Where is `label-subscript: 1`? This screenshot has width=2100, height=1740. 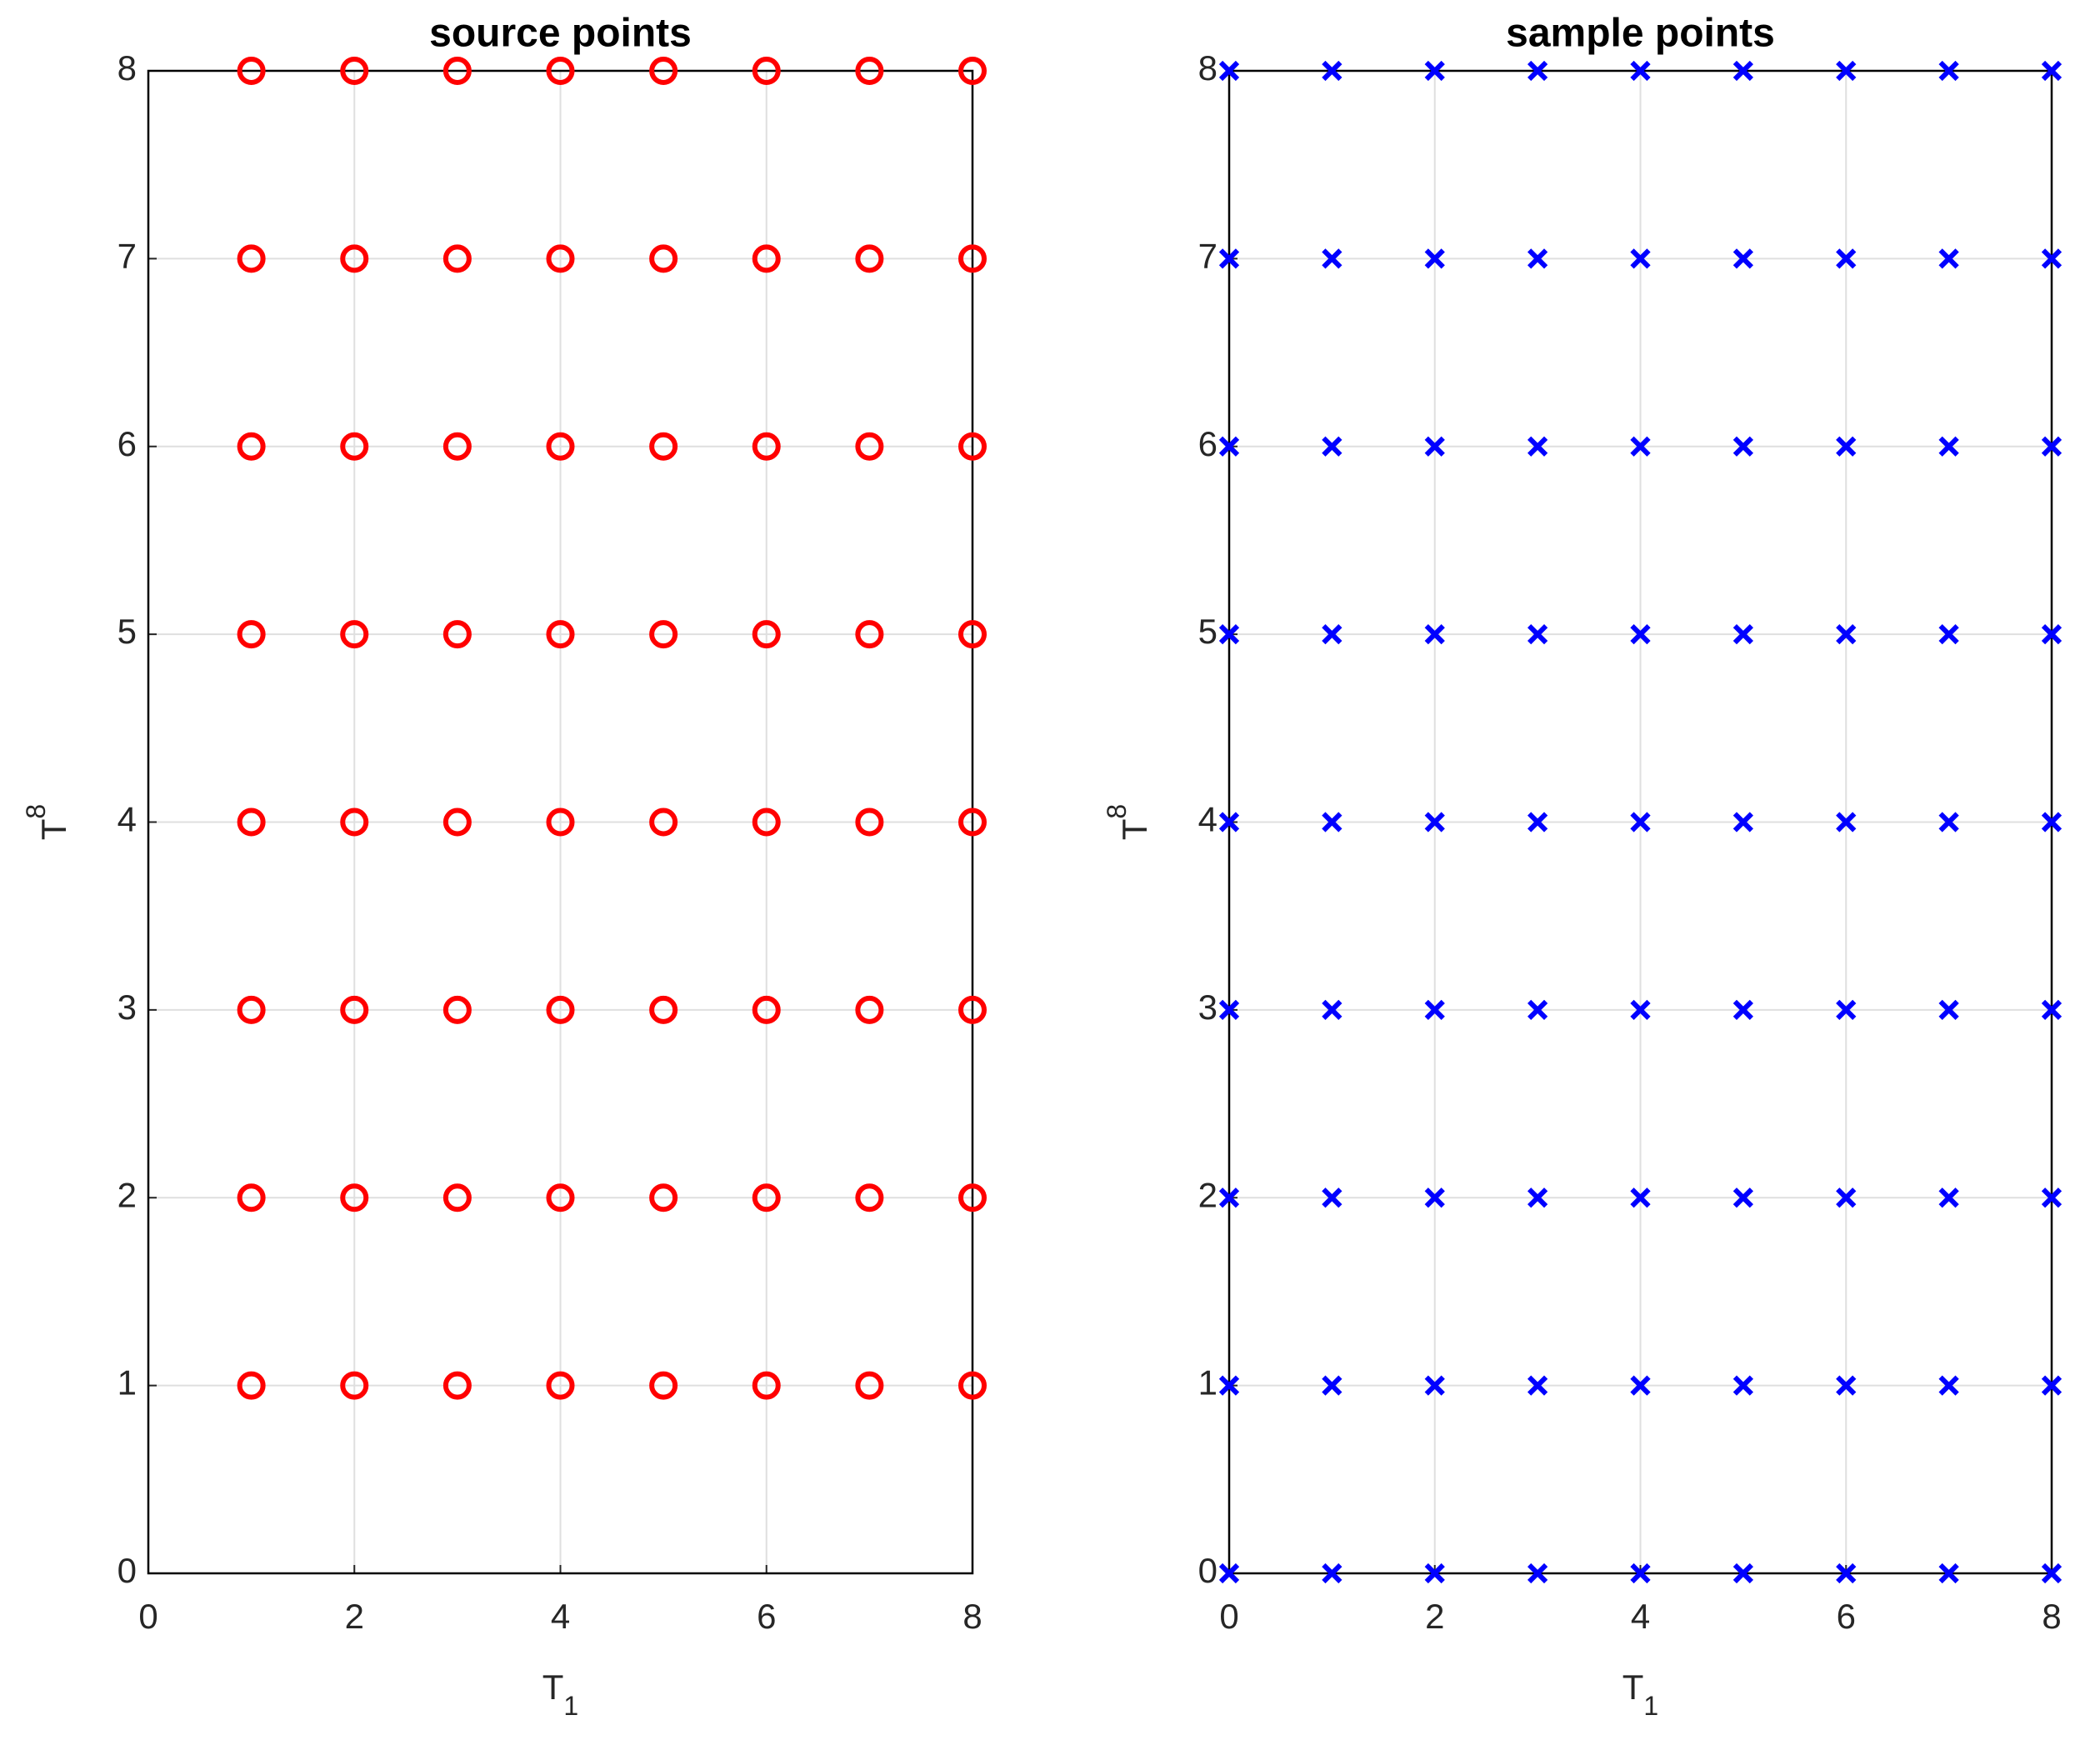
label-subscript: 1 is located at coordinates (1650, 1706).